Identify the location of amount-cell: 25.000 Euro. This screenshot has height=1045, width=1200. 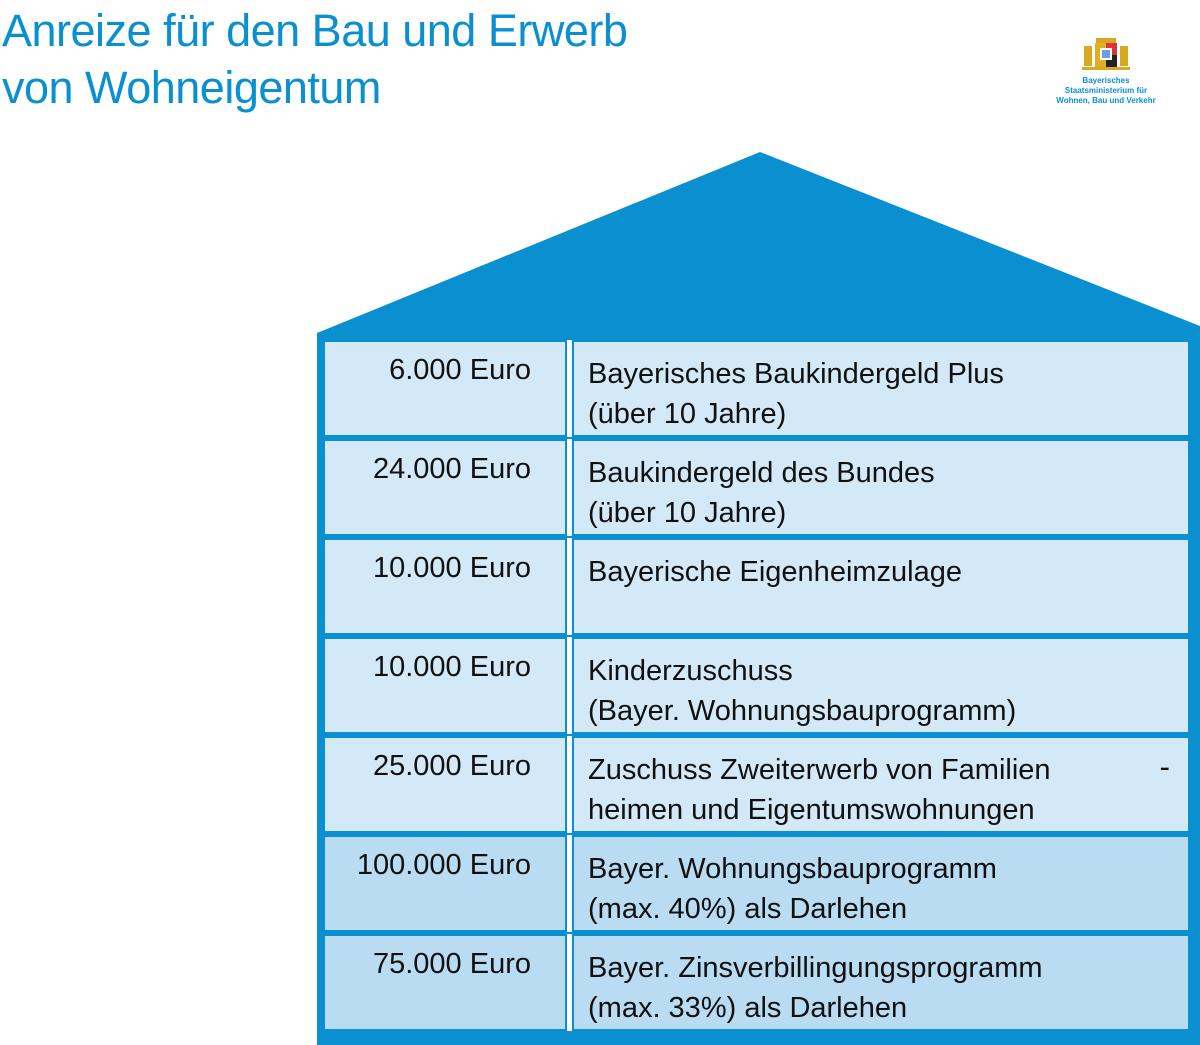
(445, 784).